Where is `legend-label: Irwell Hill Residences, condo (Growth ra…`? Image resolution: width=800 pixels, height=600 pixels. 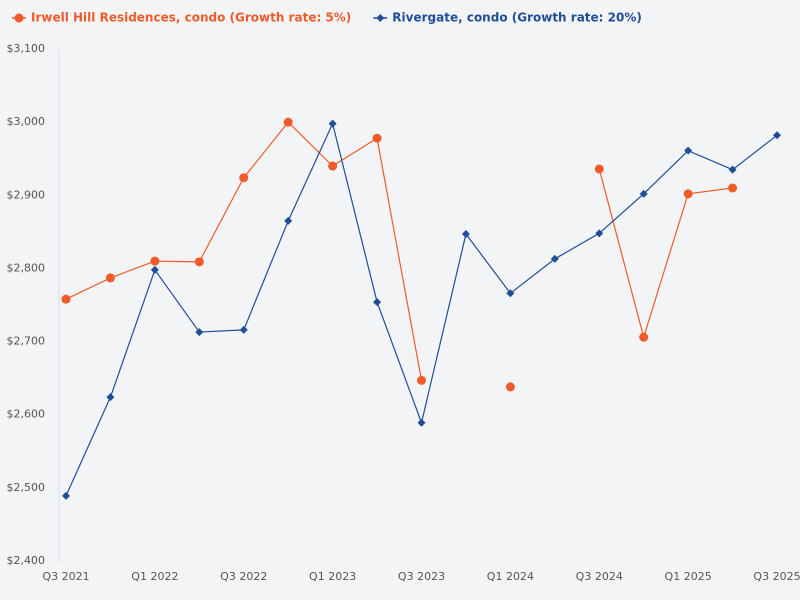
legend-label: Irwell Hill Residences, condo (Growth ra… is located at coordinates (191, 18).